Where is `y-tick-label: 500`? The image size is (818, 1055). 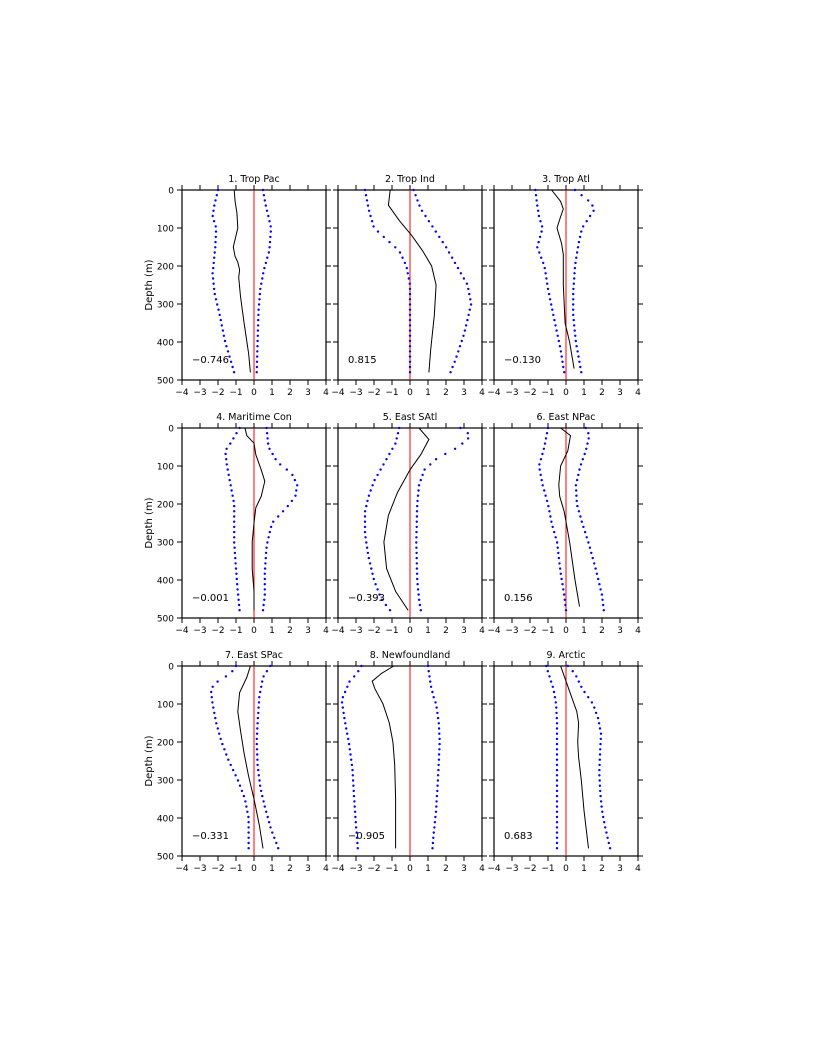 y-tick-label: 500 is located at coordinates (165, 858).